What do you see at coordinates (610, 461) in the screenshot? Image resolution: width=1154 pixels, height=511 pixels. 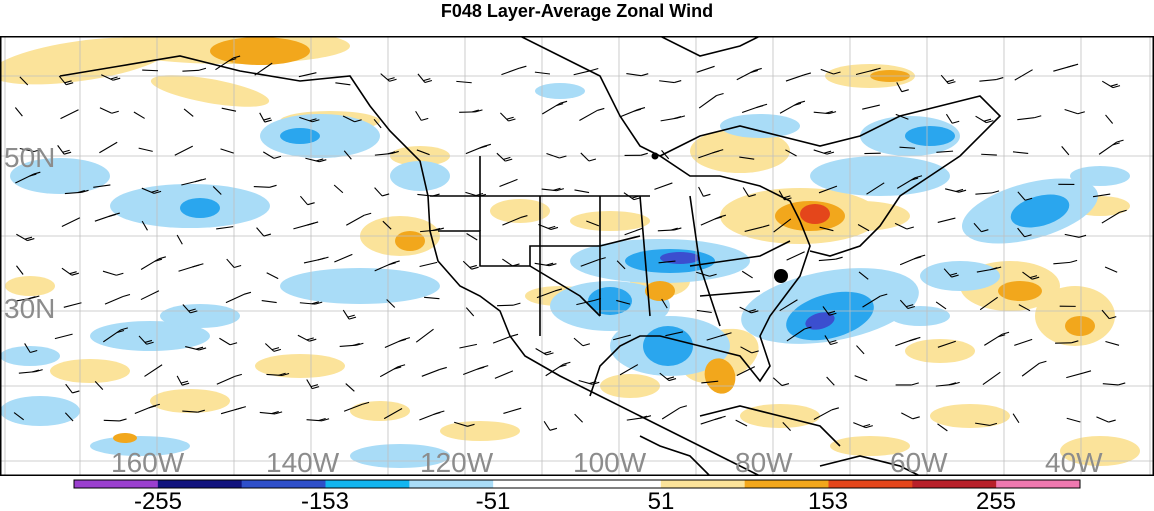 I see `lon-label-100w: 100W` at bounding box center [610, 461].